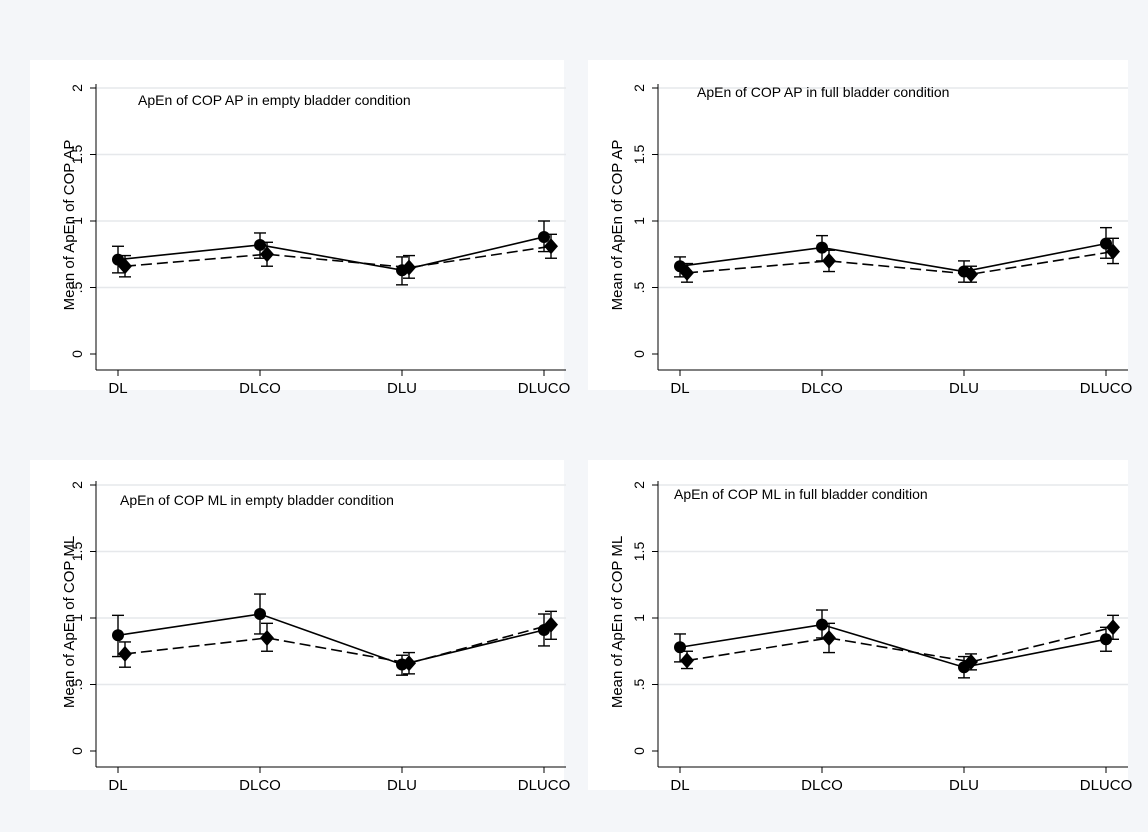 Image resolution: width=1148 pixels, height=832 pixels. I want to click on panel-title: ApEn of COP ML in full bladder condition, so click(801, 494).